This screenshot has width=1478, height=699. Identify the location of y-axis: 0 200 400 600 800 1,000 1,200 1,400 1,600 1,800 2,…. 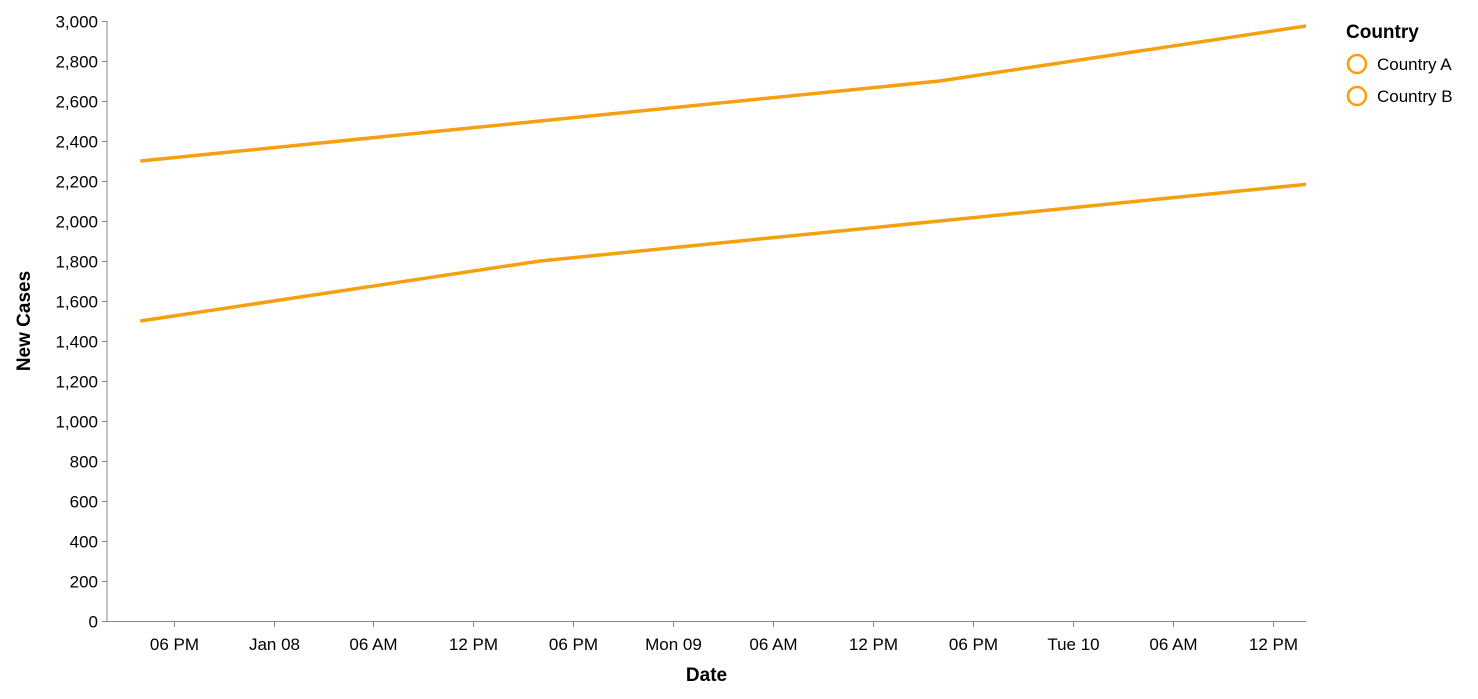
(81, 322).